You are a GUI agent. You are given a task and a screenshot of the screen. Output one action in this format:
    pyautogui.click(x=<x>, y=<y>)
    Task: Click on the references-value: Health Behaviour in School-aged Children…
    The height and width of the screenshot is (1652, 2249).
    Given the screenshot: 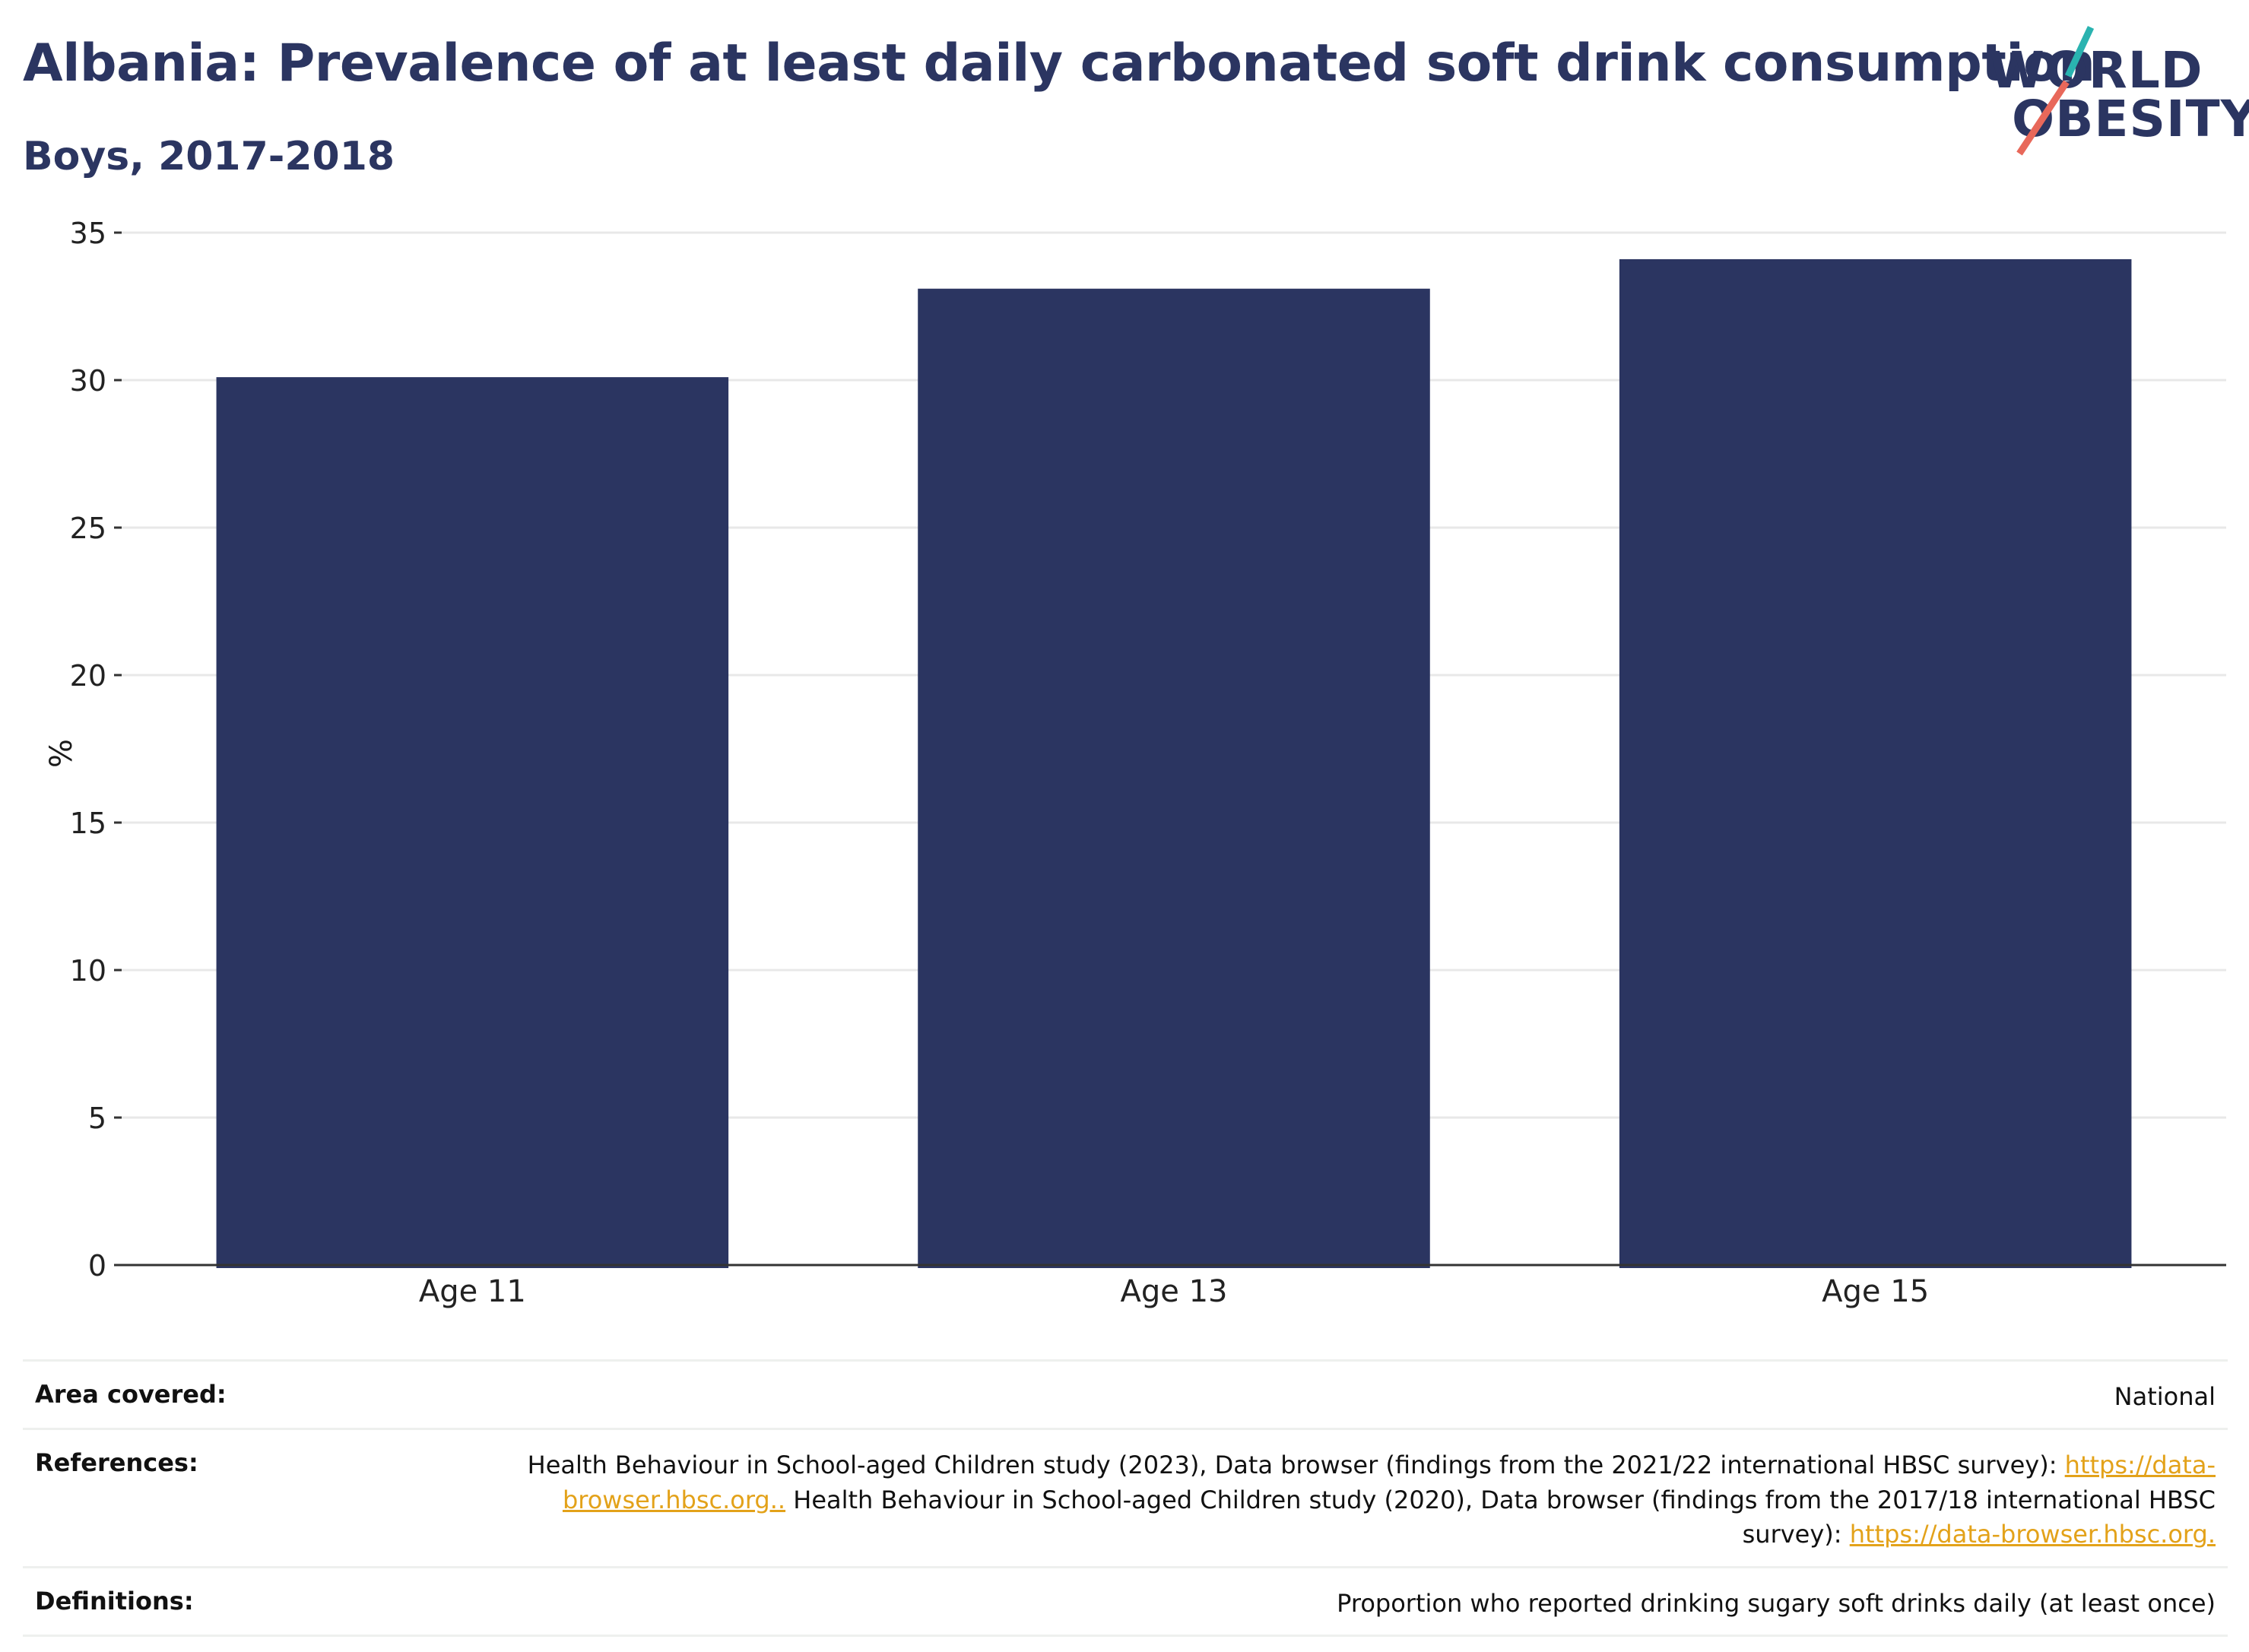 What is the action you would take?
    pyautogui.click(x=1125, y=1497)
    